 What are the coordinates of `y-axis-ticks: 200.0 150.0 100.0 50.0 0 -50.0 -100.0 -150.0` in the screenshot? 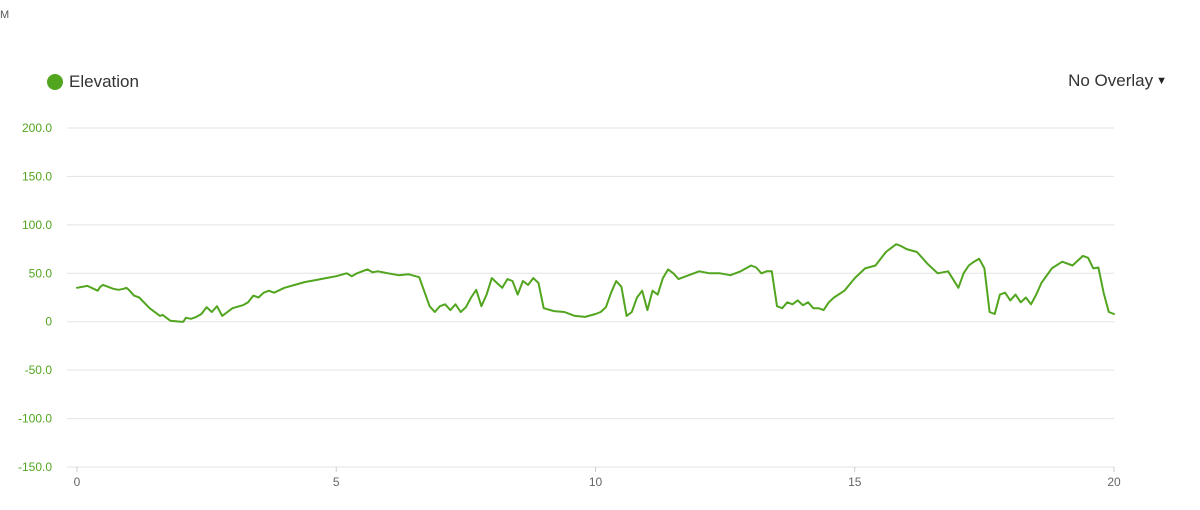 It's located at (35, 297).